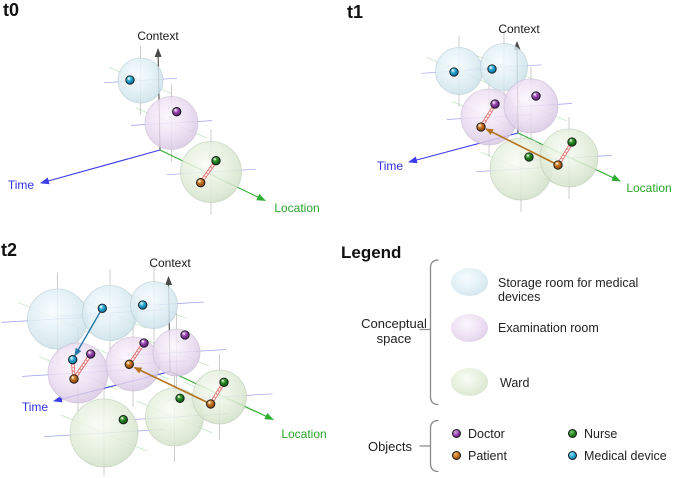 This screenshot has width=676, height=478. Describe the element at coordinates (456, 455) in the screenshot. I see `patient-legend-dot` at that location.